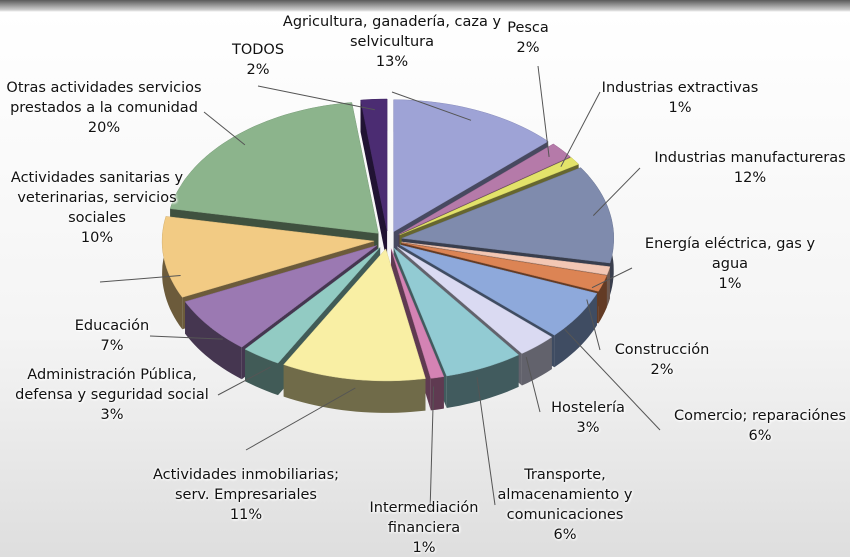  What do you see at coordinates (662, 360) in the screenshot?
I see `slice-label: Construcción 2%` at bounding box center [662, 360].